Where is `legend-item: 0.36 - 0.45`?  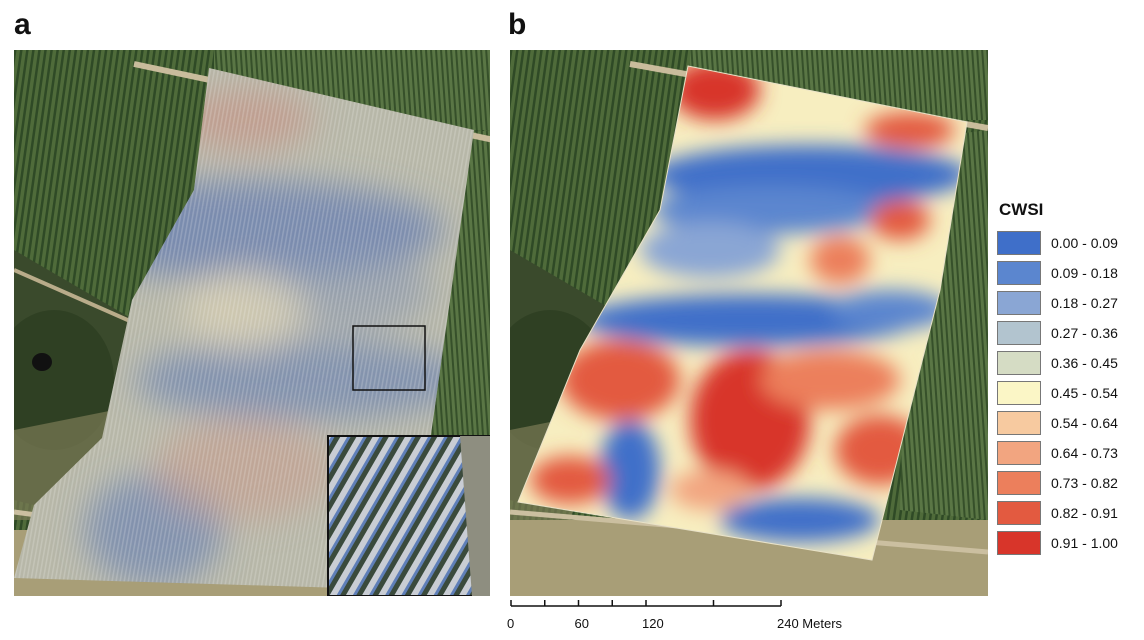 legend-item: 0.36 - 0.45 is located at coordinates (1067, 363).